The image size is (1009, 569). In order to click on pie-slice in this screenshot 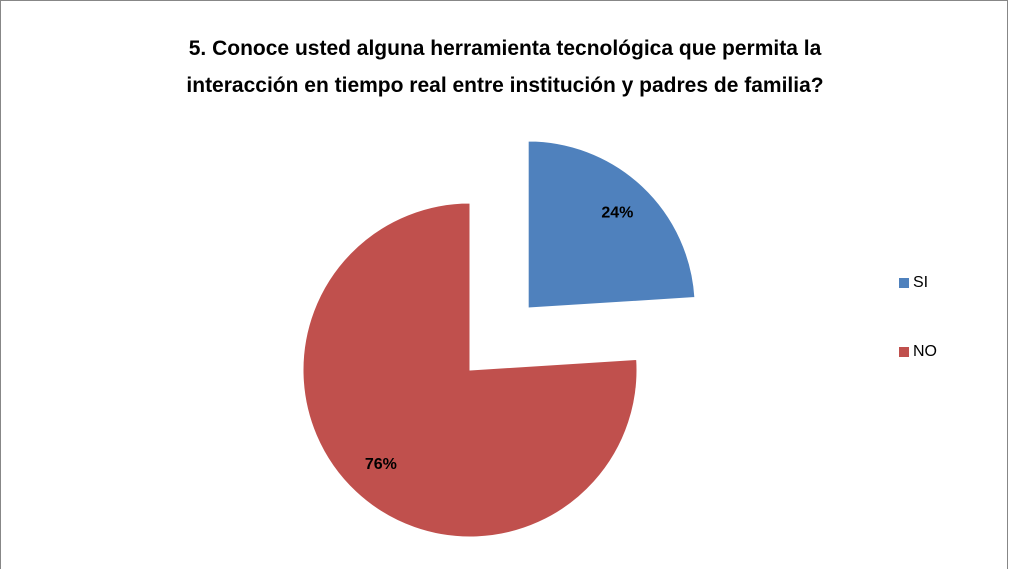, I will do `click(611, 224)`.